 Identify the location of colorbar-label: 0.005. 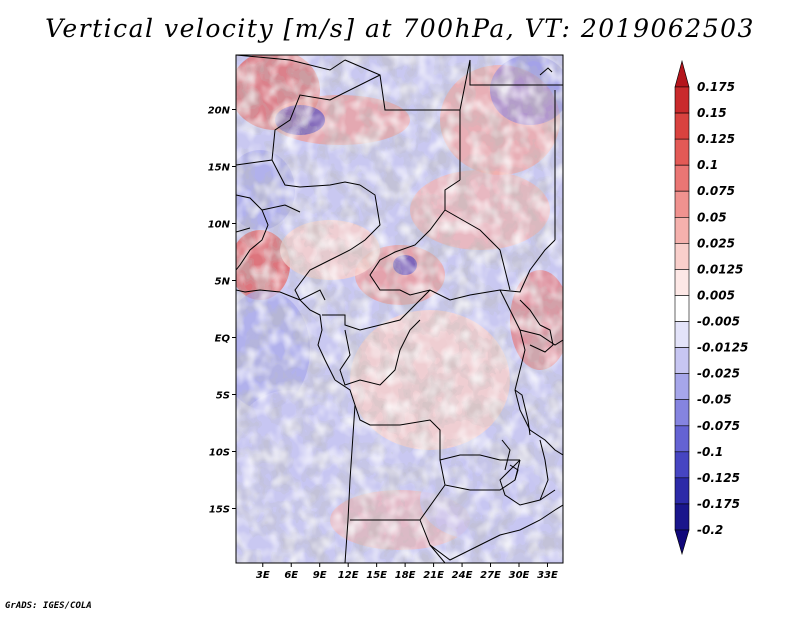
(716, 295).